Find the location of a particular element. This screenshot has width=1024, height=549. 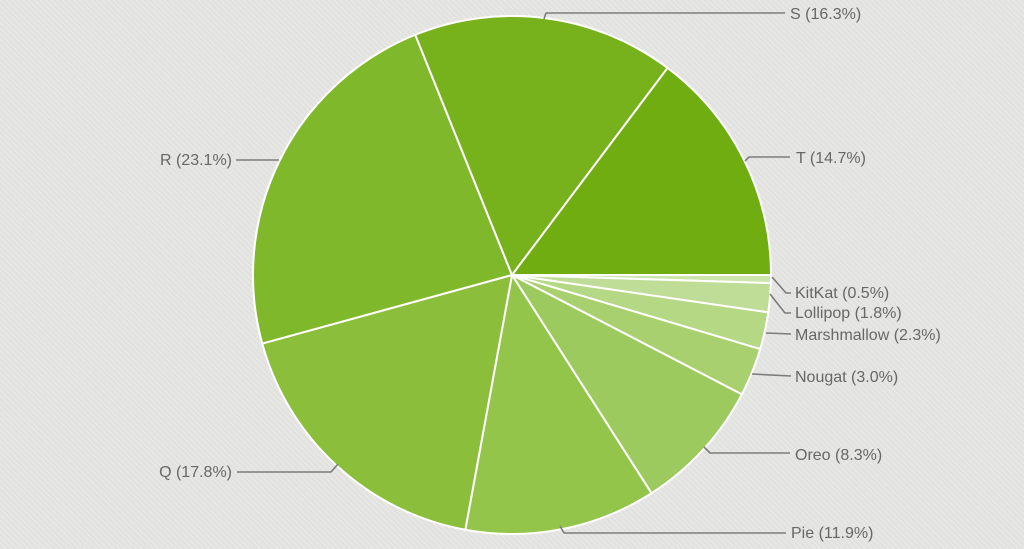

leader-line-pie is located at coordinates (672, 529).